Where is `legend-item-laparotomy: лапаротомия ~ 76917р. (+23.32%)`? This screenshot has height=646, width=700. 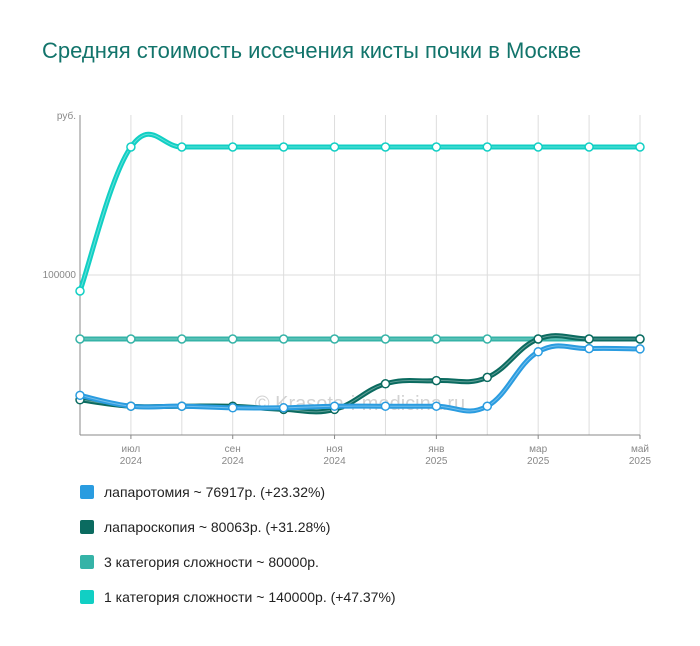 legend-item-laparotomy: лапаротомия ~ 76917р. (+23.32%) is located at coordinates (238, 492).